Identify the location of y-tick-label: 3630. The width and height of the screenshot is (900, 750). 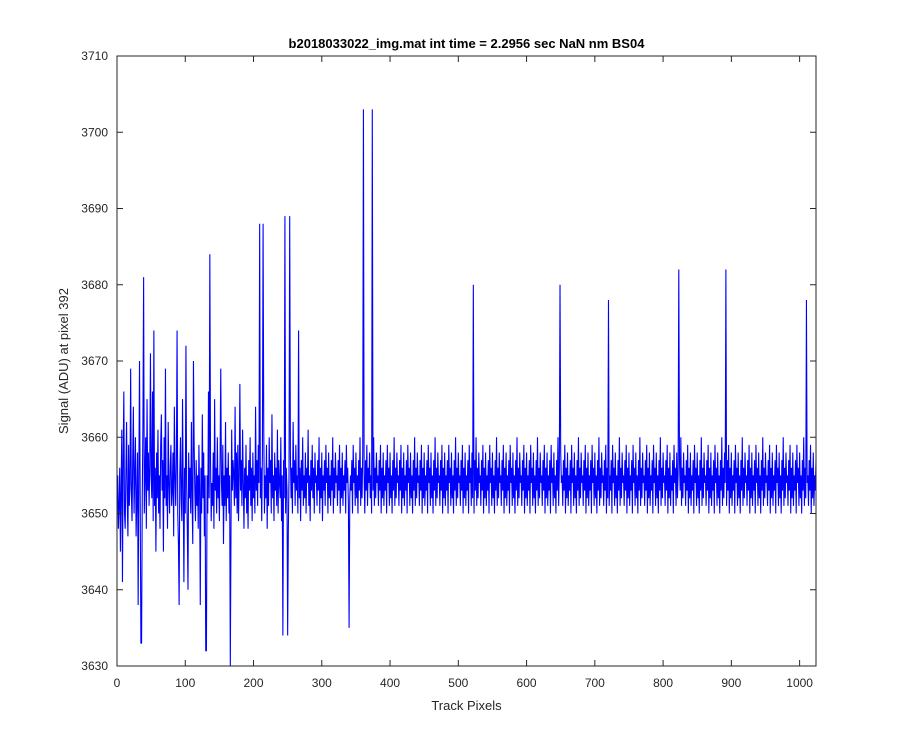
(94, 666).